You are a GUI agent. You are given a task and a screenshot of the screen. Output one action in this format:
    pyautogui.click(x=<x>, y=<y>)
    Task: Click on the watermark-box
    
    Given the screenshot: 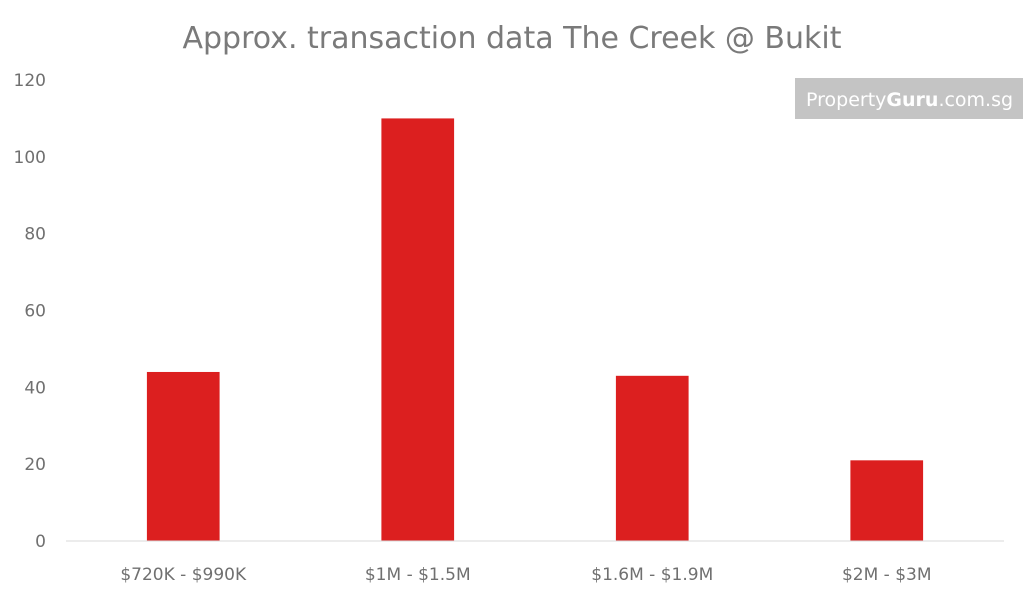 What is the action you would take?
    pyautogui.click(x=909, y=98)
    